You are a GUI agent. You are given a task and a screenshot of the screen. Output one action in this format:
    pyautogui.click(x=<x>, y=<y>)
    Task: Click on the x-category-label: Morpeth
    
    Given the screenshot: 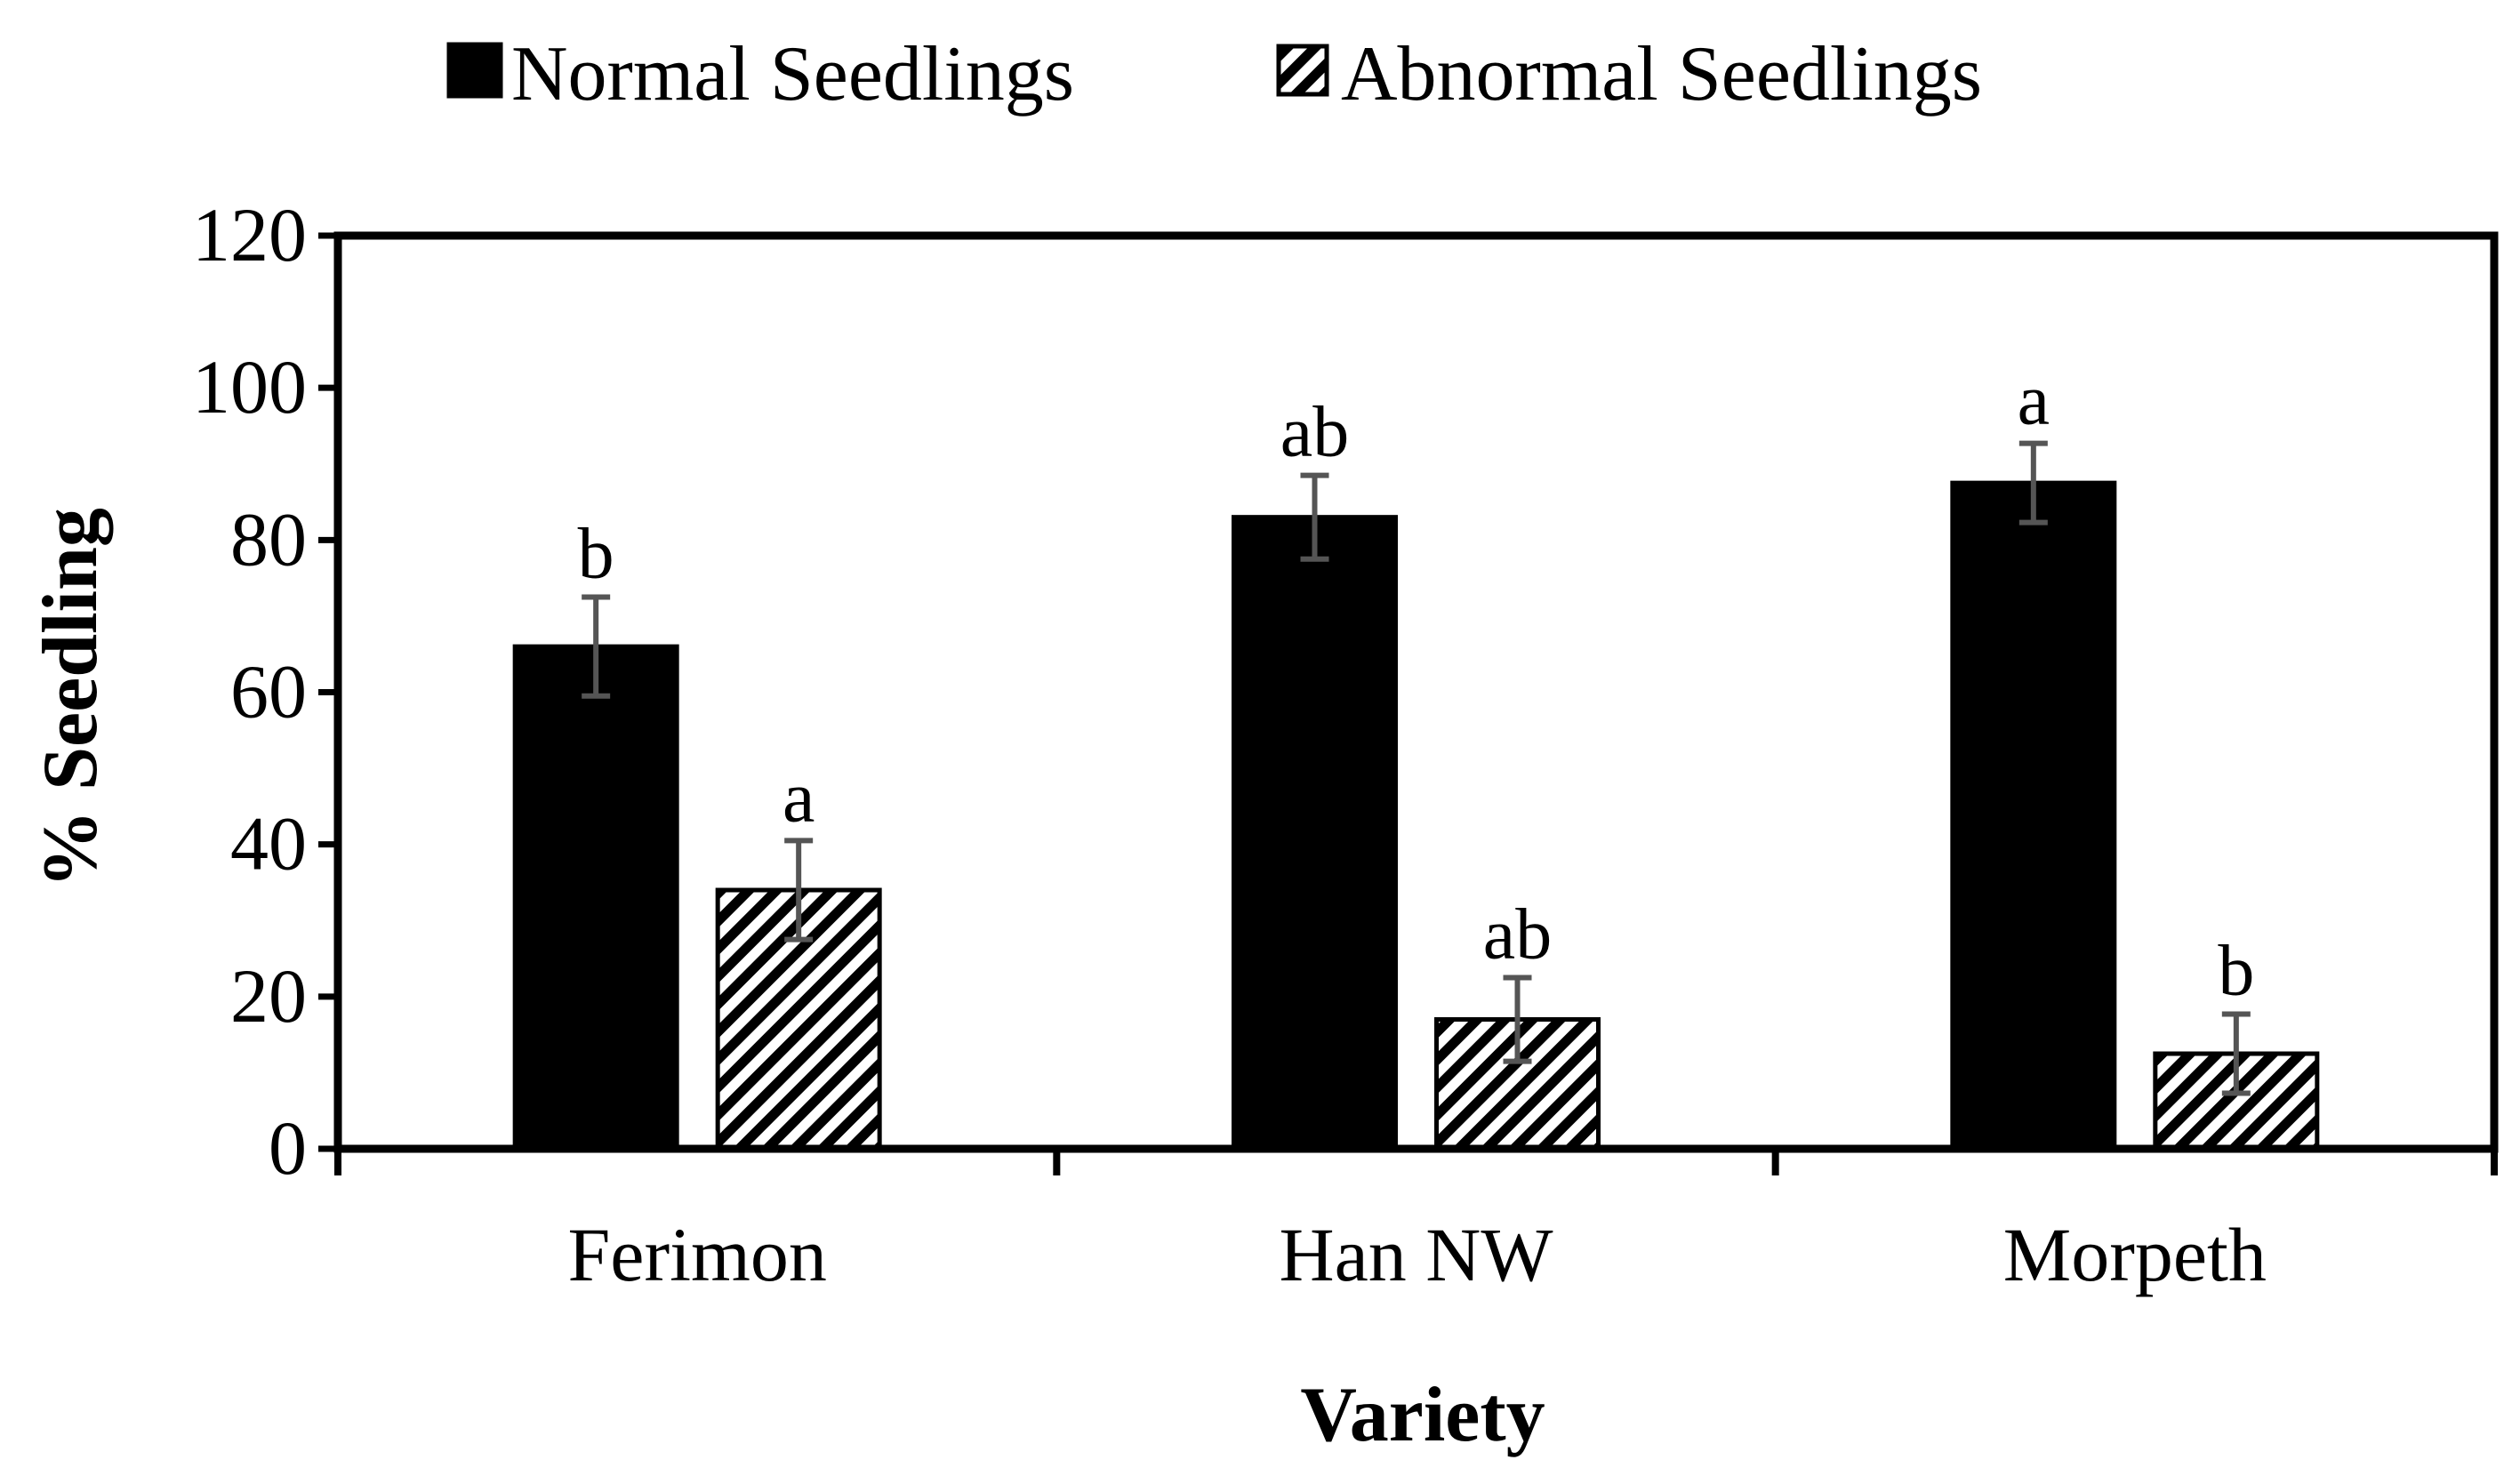 What is the action you would take?
    pyautogui.click(x=2135, y=1254)
    